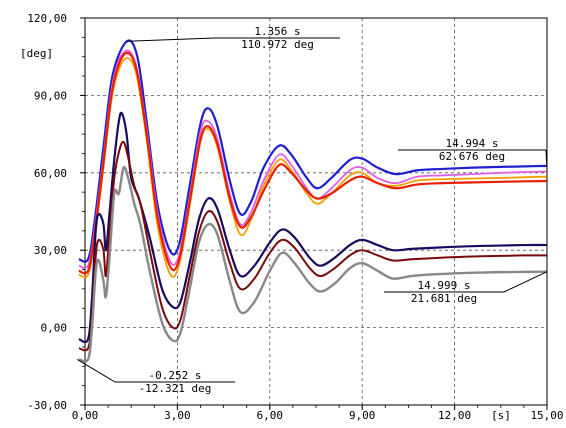 This screenshot has height=428, width=566. I want to click on y-tick-label: 0,00, so click(54, 328).